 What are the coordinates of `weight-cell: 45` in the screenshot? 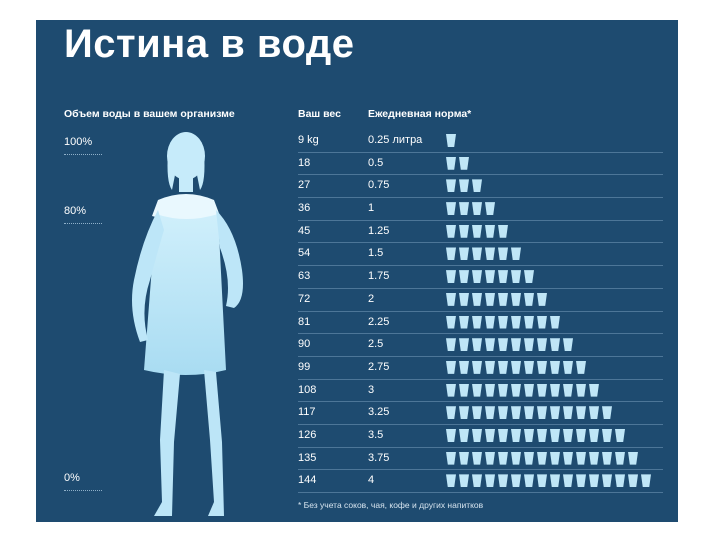 It's located at (304, 230).